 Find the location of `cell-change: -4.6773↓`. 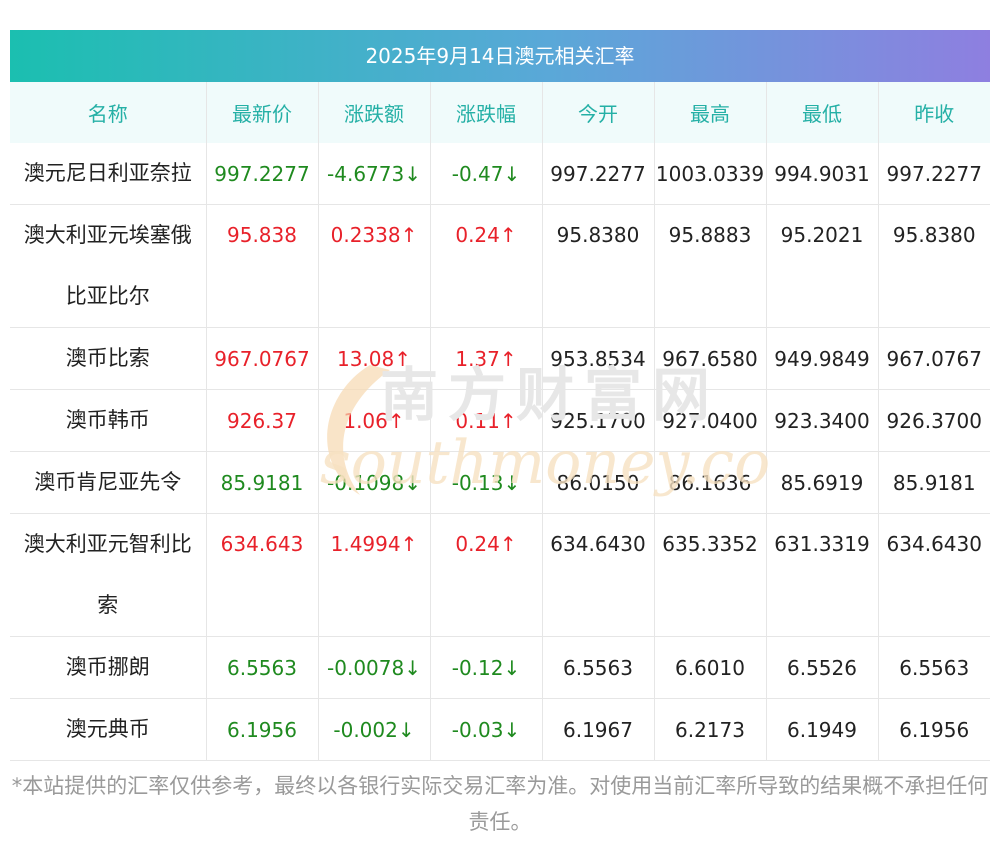

cell-change: -4.6773↓ is located at coordinates (374, 174).